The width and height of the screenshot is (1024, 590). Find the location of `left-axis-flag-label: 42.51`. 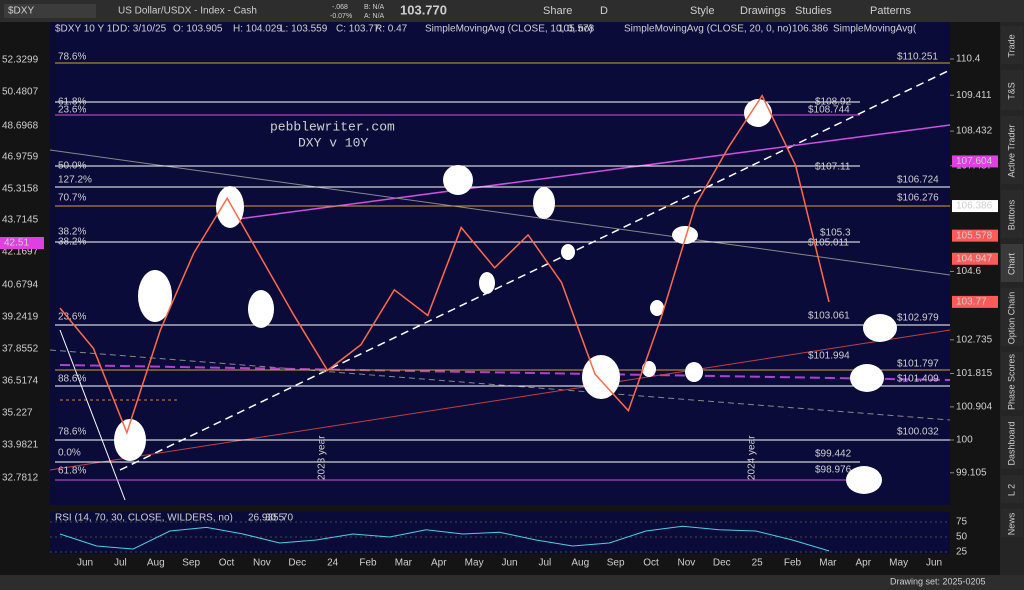

left-axis-flag-label: 42.51 is located at coordinates (16, 243).